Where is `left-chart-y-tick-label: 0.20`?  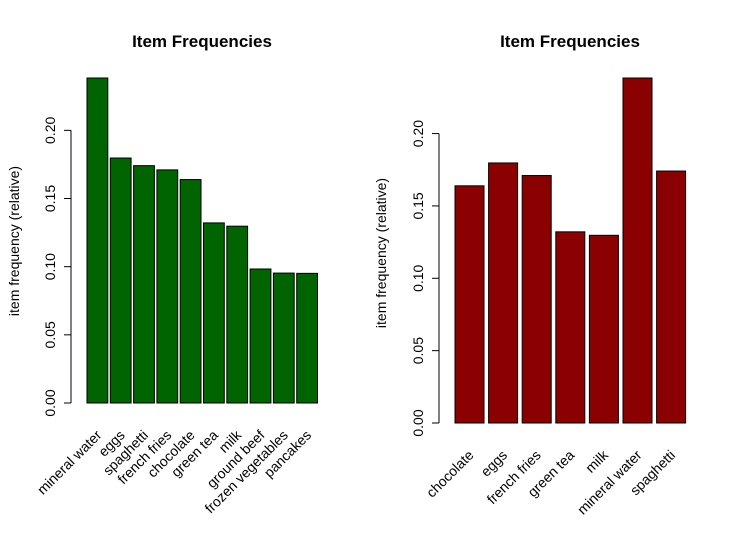 left-chart-y-tick-label: 0.20 is located at coordinates (50, 130).